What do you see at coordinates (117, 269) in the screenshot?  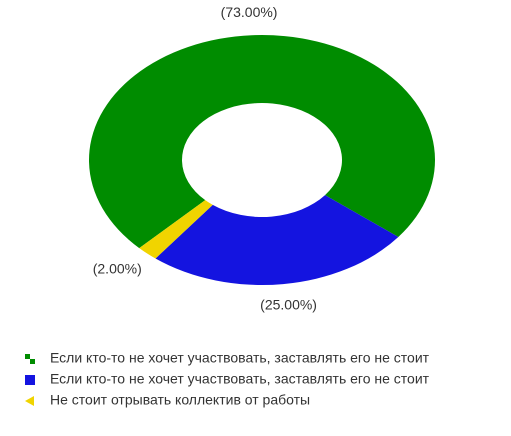 I see `data-label: (2.00%)` at bounding box center [117, 269].